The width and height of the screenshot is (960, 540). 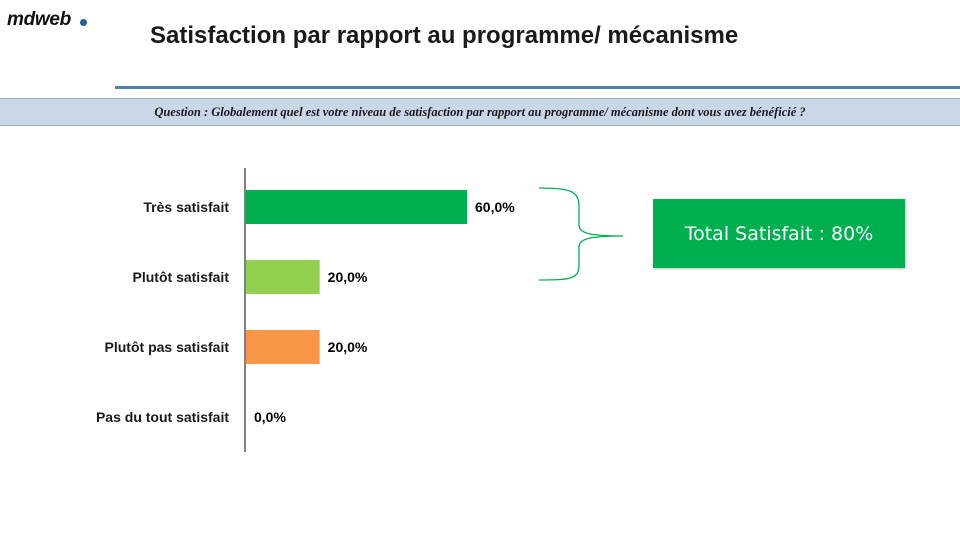 I want to click on logo-dot, so click(x=83, y=22).